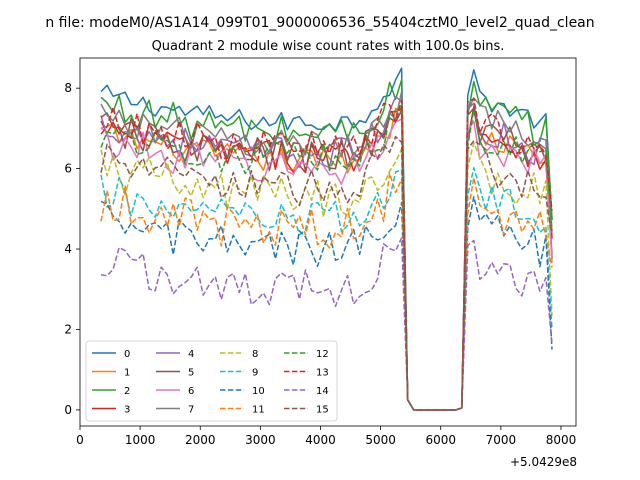  I want to click on y-tick-label: 6, so click(68, 169).